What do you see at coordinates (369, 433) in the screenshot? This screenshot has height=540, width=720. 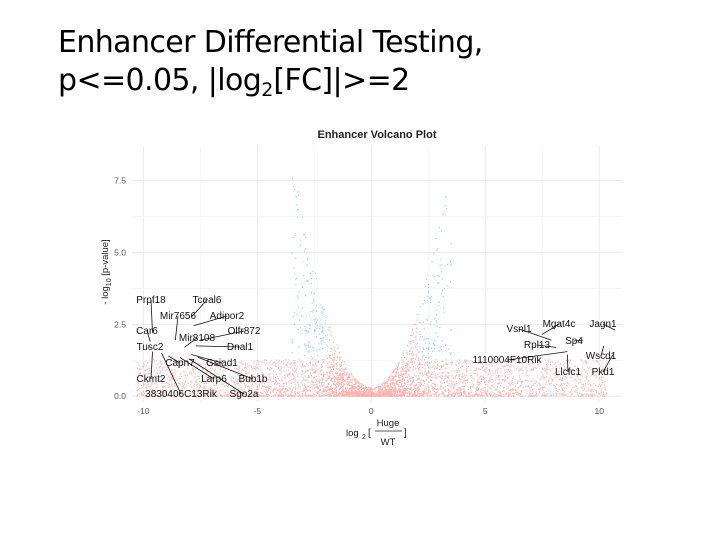 I see `x-label-open-bracket: [` at bounding box center [369, 433].